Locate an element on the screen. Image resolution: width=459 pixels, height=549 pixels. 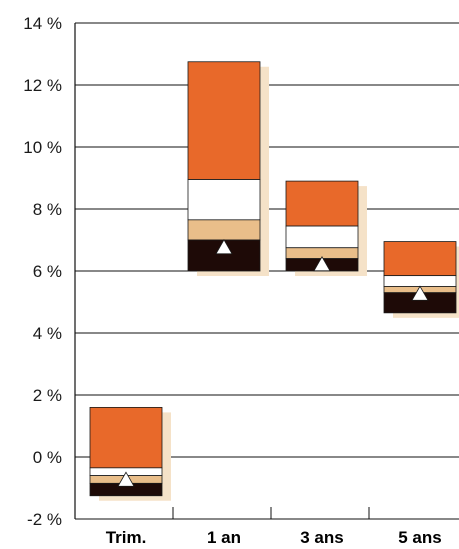
y-tick-label: 12 % is located at coordinates (42, 85).